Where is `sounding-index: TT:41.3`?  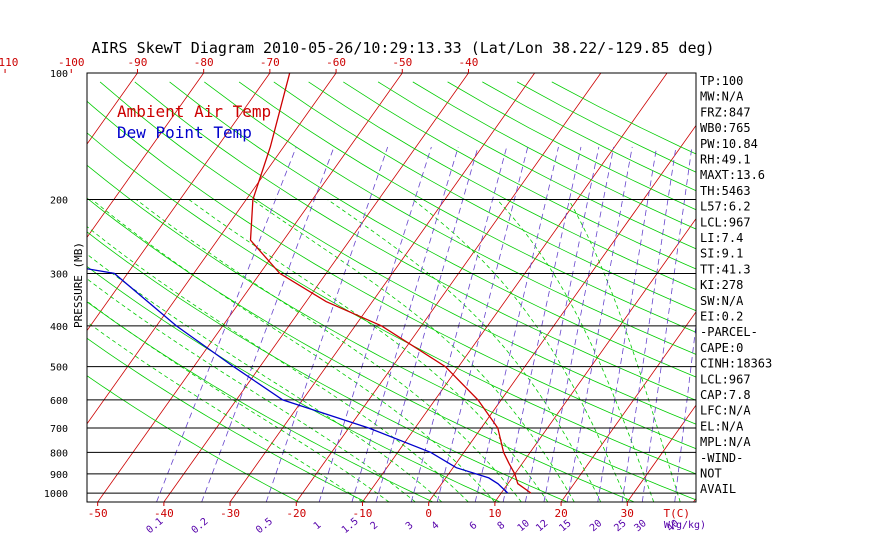
sounding-index: TT:41.3 is located at coordinates (725, 269).